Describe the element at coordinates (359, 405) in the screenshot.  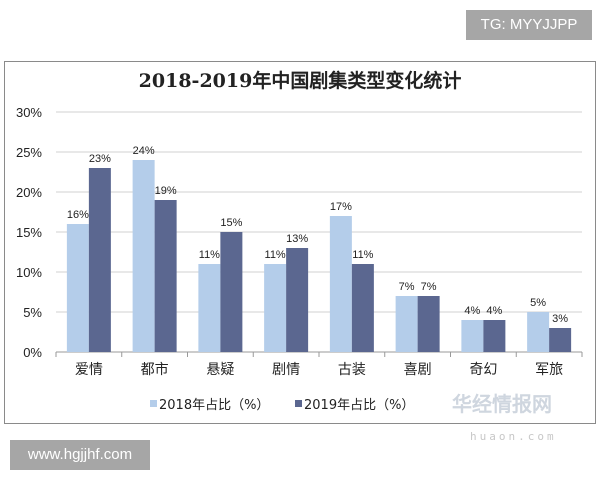
I see `legend-label: 2019年占比（%）` at that location.